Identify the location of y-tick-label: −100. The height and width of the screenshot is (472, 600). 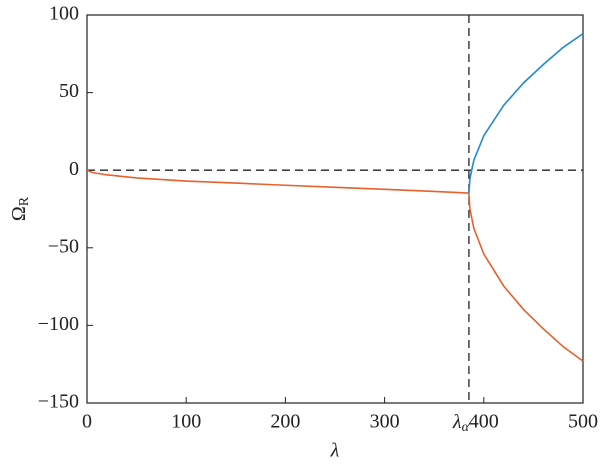
(58, 324).